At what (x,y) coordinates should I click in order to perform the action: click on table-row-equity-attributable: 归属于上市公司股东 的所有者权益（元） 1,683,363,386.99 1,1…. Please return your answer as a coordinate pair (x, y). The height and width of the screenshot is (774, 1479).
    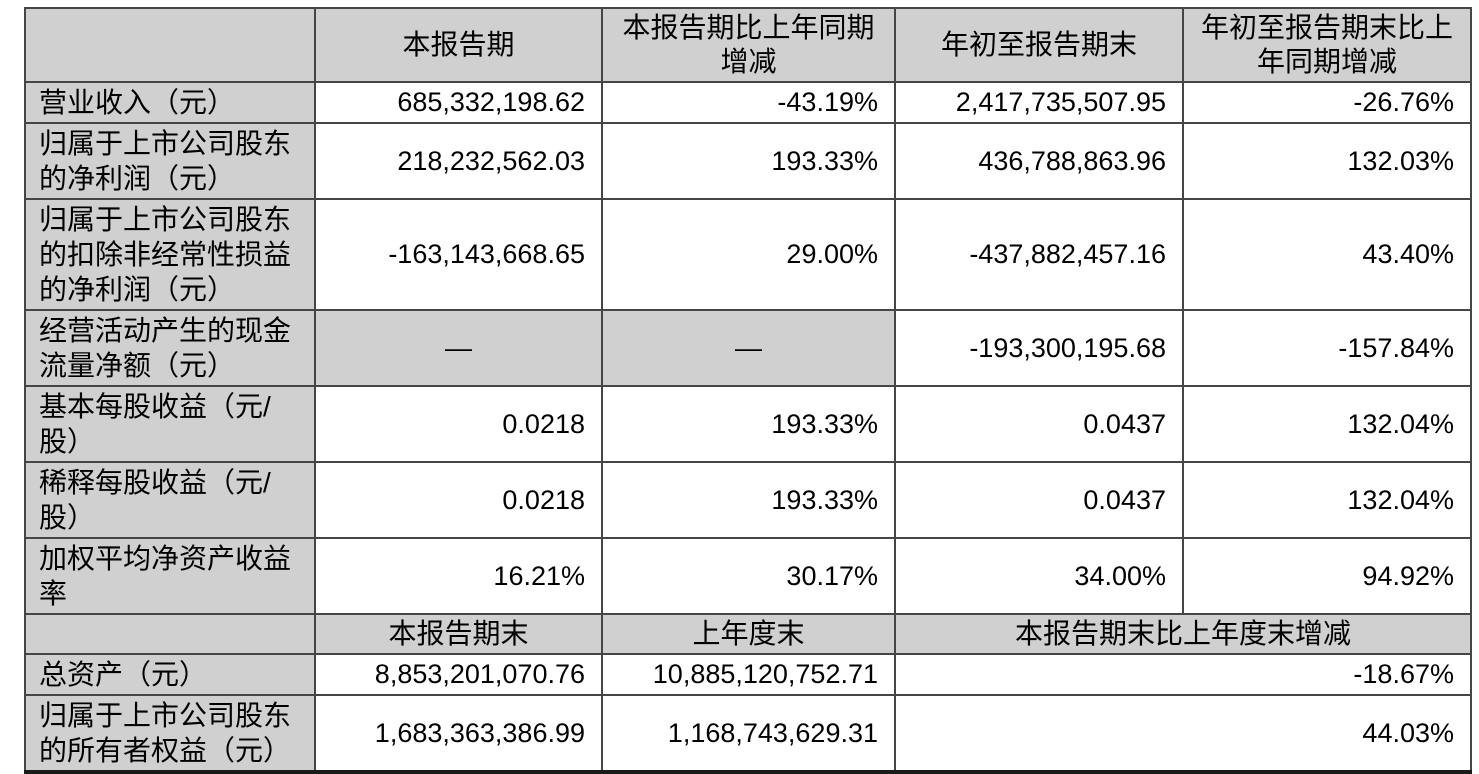
    Looking at the image, I should click on (748, 734).